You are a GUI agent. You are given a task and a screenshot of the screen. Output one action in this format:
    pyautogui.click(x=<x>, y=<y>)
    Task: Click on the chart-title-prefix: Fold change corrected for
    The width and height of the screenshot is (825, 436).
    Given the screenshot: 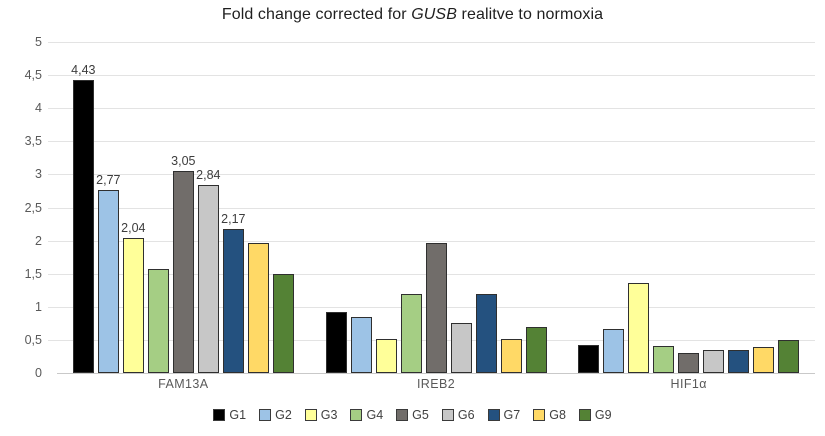 What is the action you would take?
    pyautogui.click(x=316, y=14)
    